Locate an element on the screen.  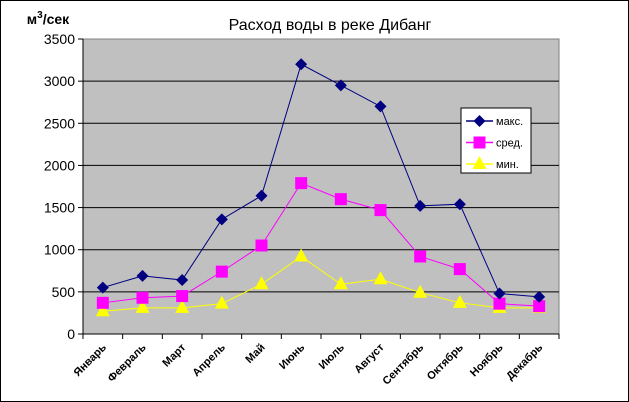
legend: макс. сред. мин. is located at coordinates (496, 140).